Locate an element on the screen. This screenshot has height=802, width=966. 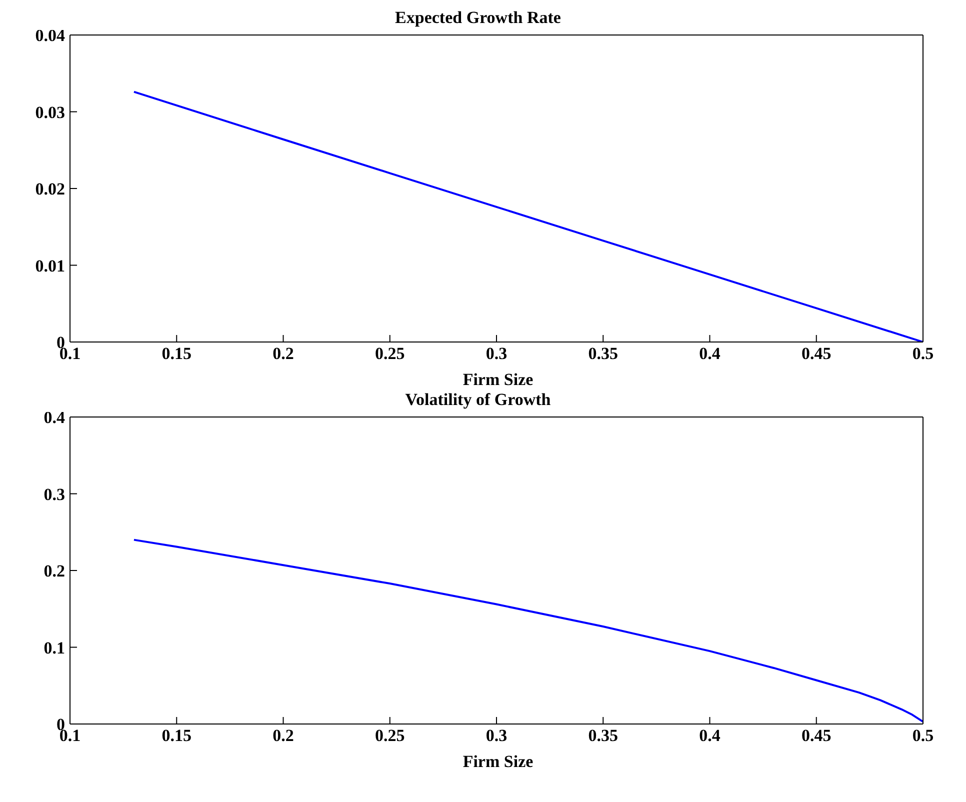
y-tick-label: 0.01 is located at coordinates (50, 266).